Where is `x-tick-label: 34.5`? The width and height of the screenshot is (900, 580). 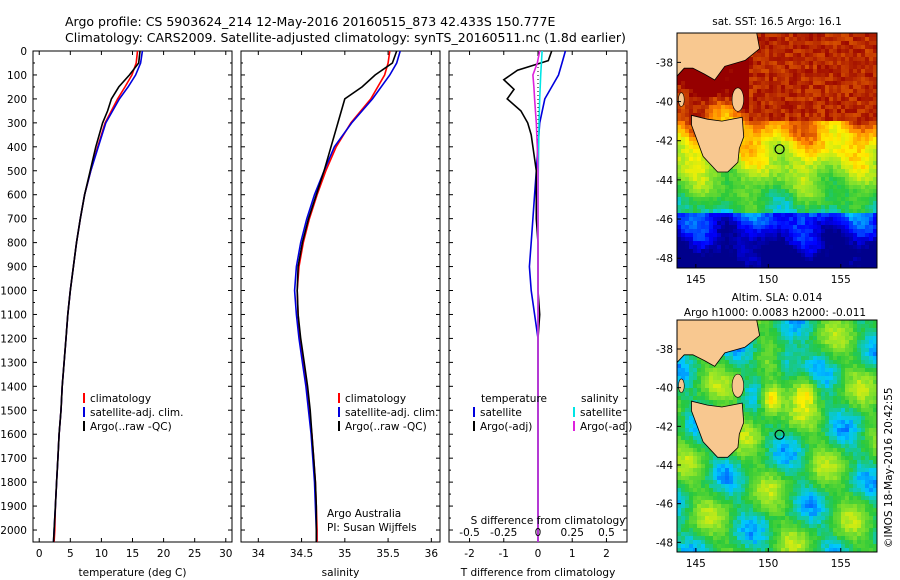
x-tick-label: 34.5 is located at coordinates (301, 554).